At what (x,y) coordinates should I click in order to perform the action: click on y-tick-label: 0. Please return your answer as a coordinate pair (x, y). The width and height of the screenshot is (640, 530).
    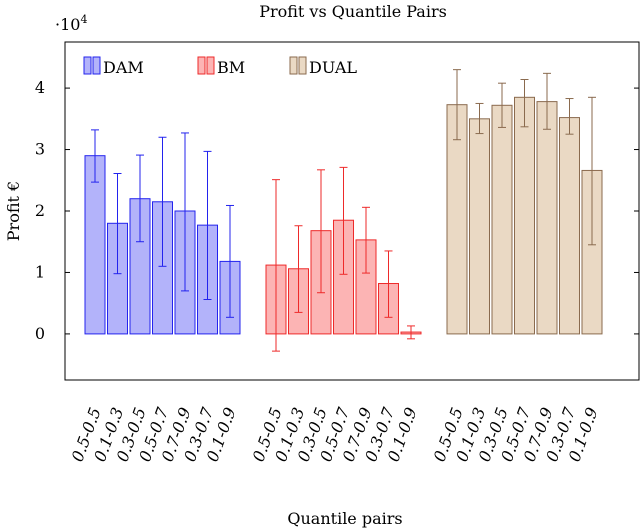
    Looking at the image, I should click on (40, 333).